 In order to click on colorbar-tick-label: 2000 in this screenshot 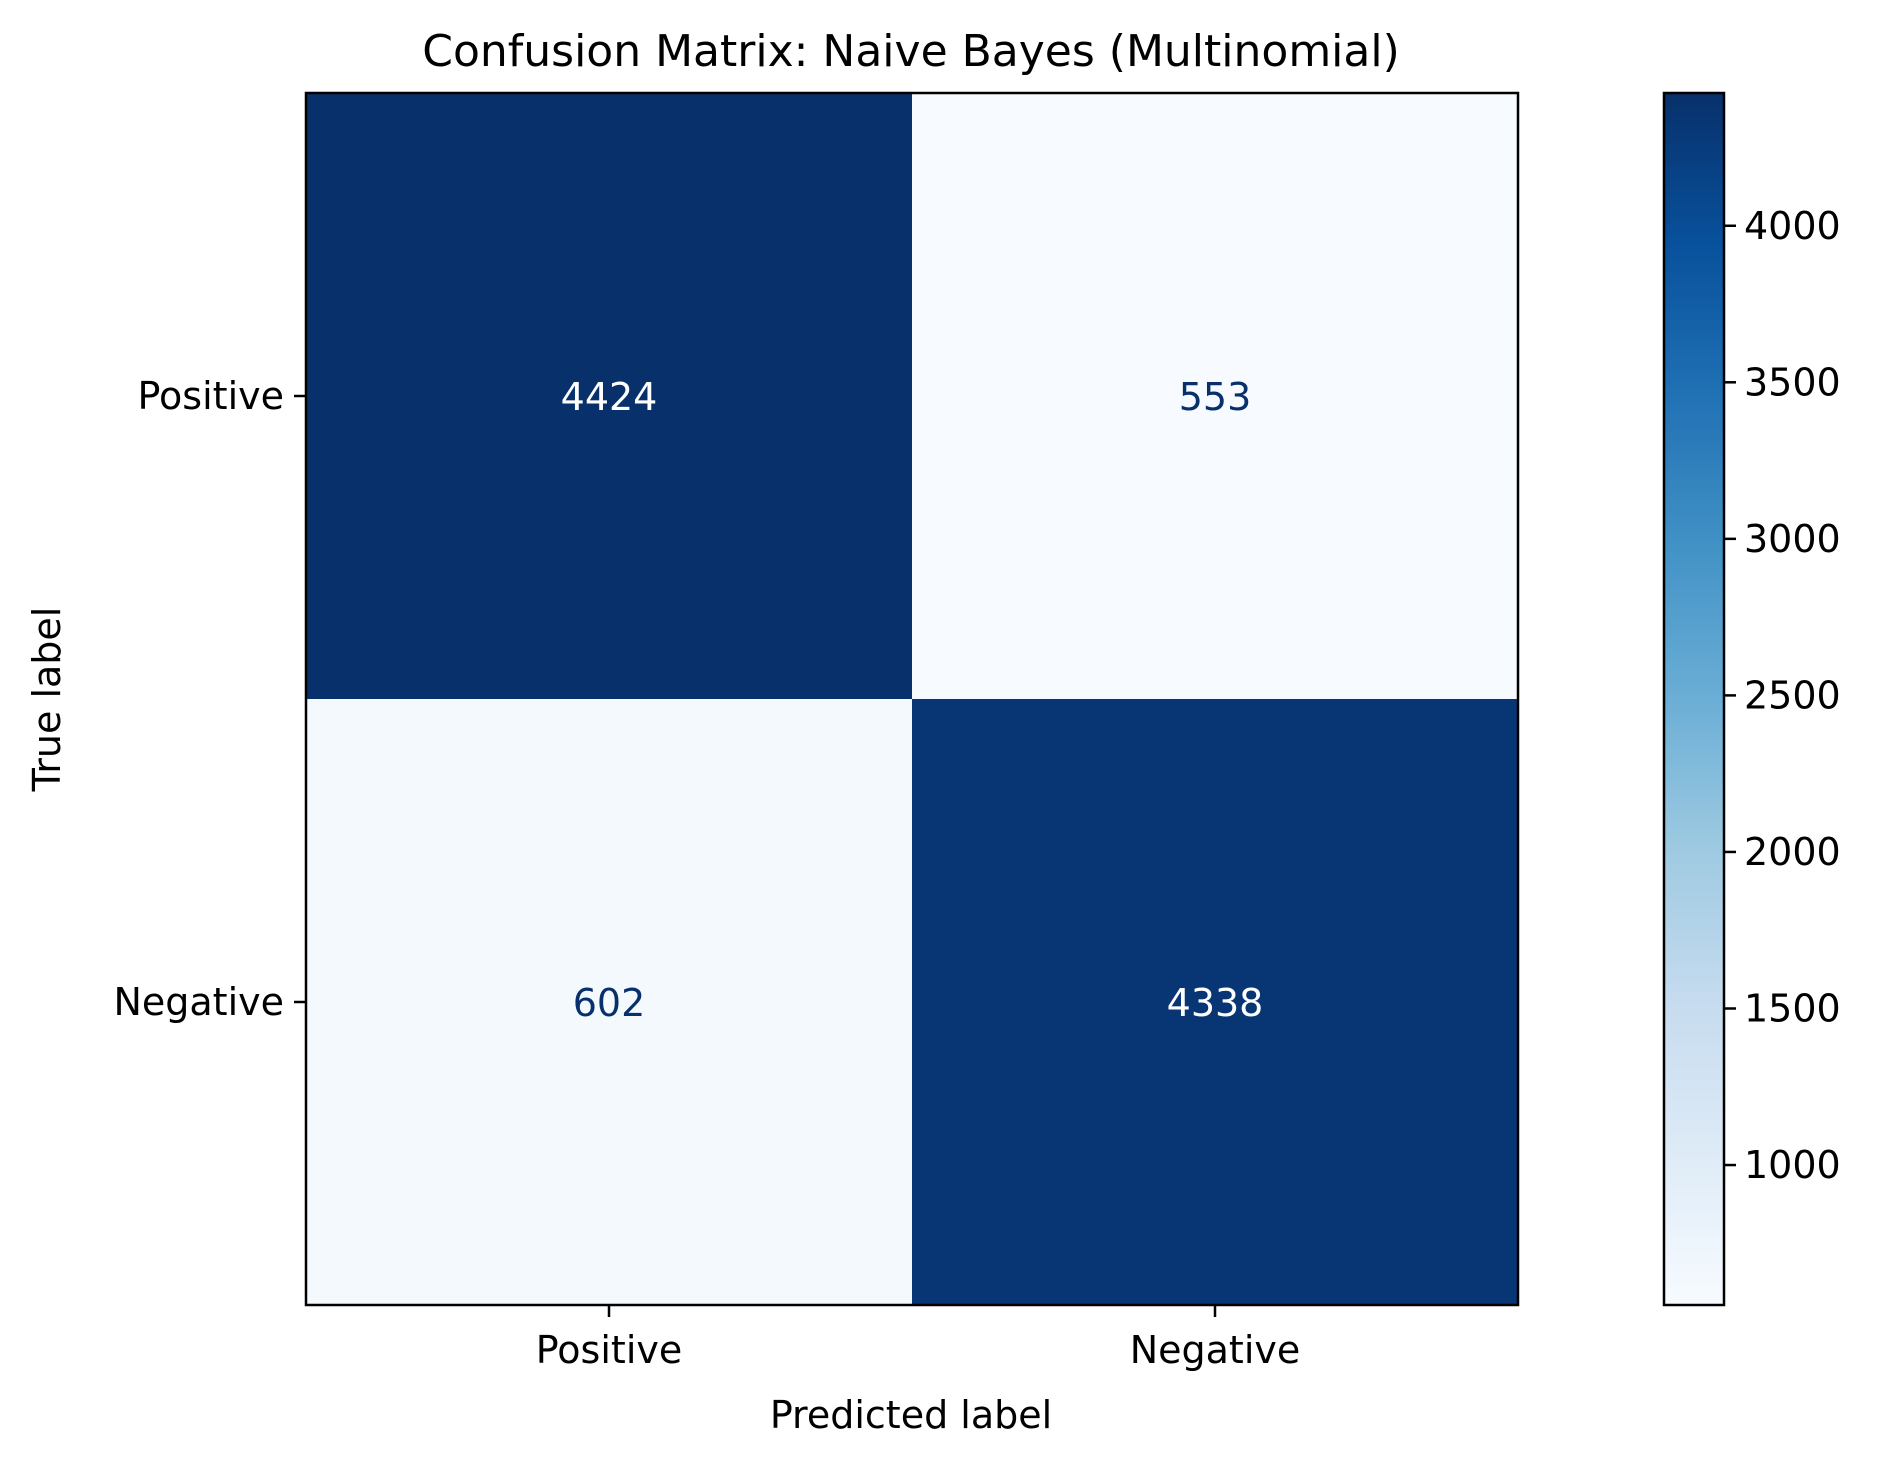, I will do `click(1792, 852)`.